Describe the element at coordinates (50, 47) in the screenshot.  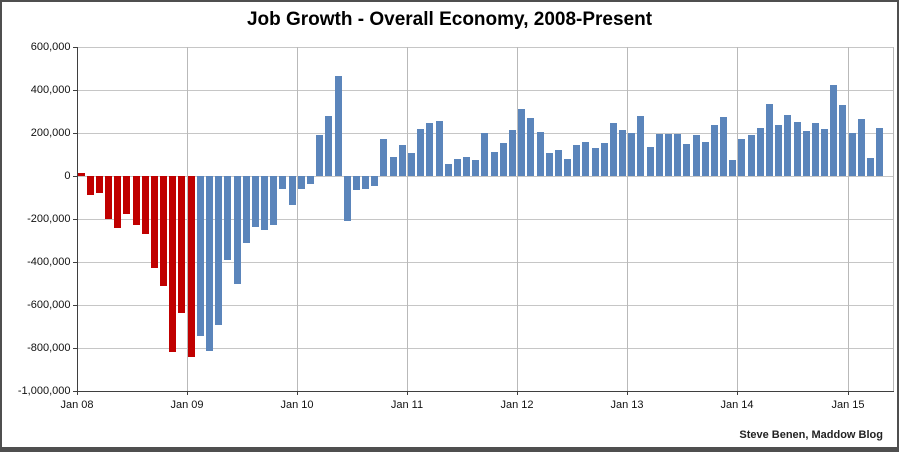
I see `y-axis-label: 600,000` at that location.